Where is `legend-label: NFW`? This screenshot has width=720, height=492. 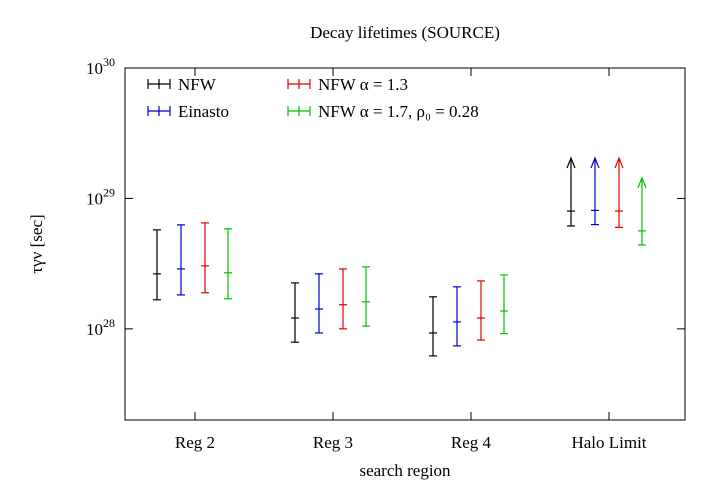 legend-label: NFW is located at coordinates (197, 84).